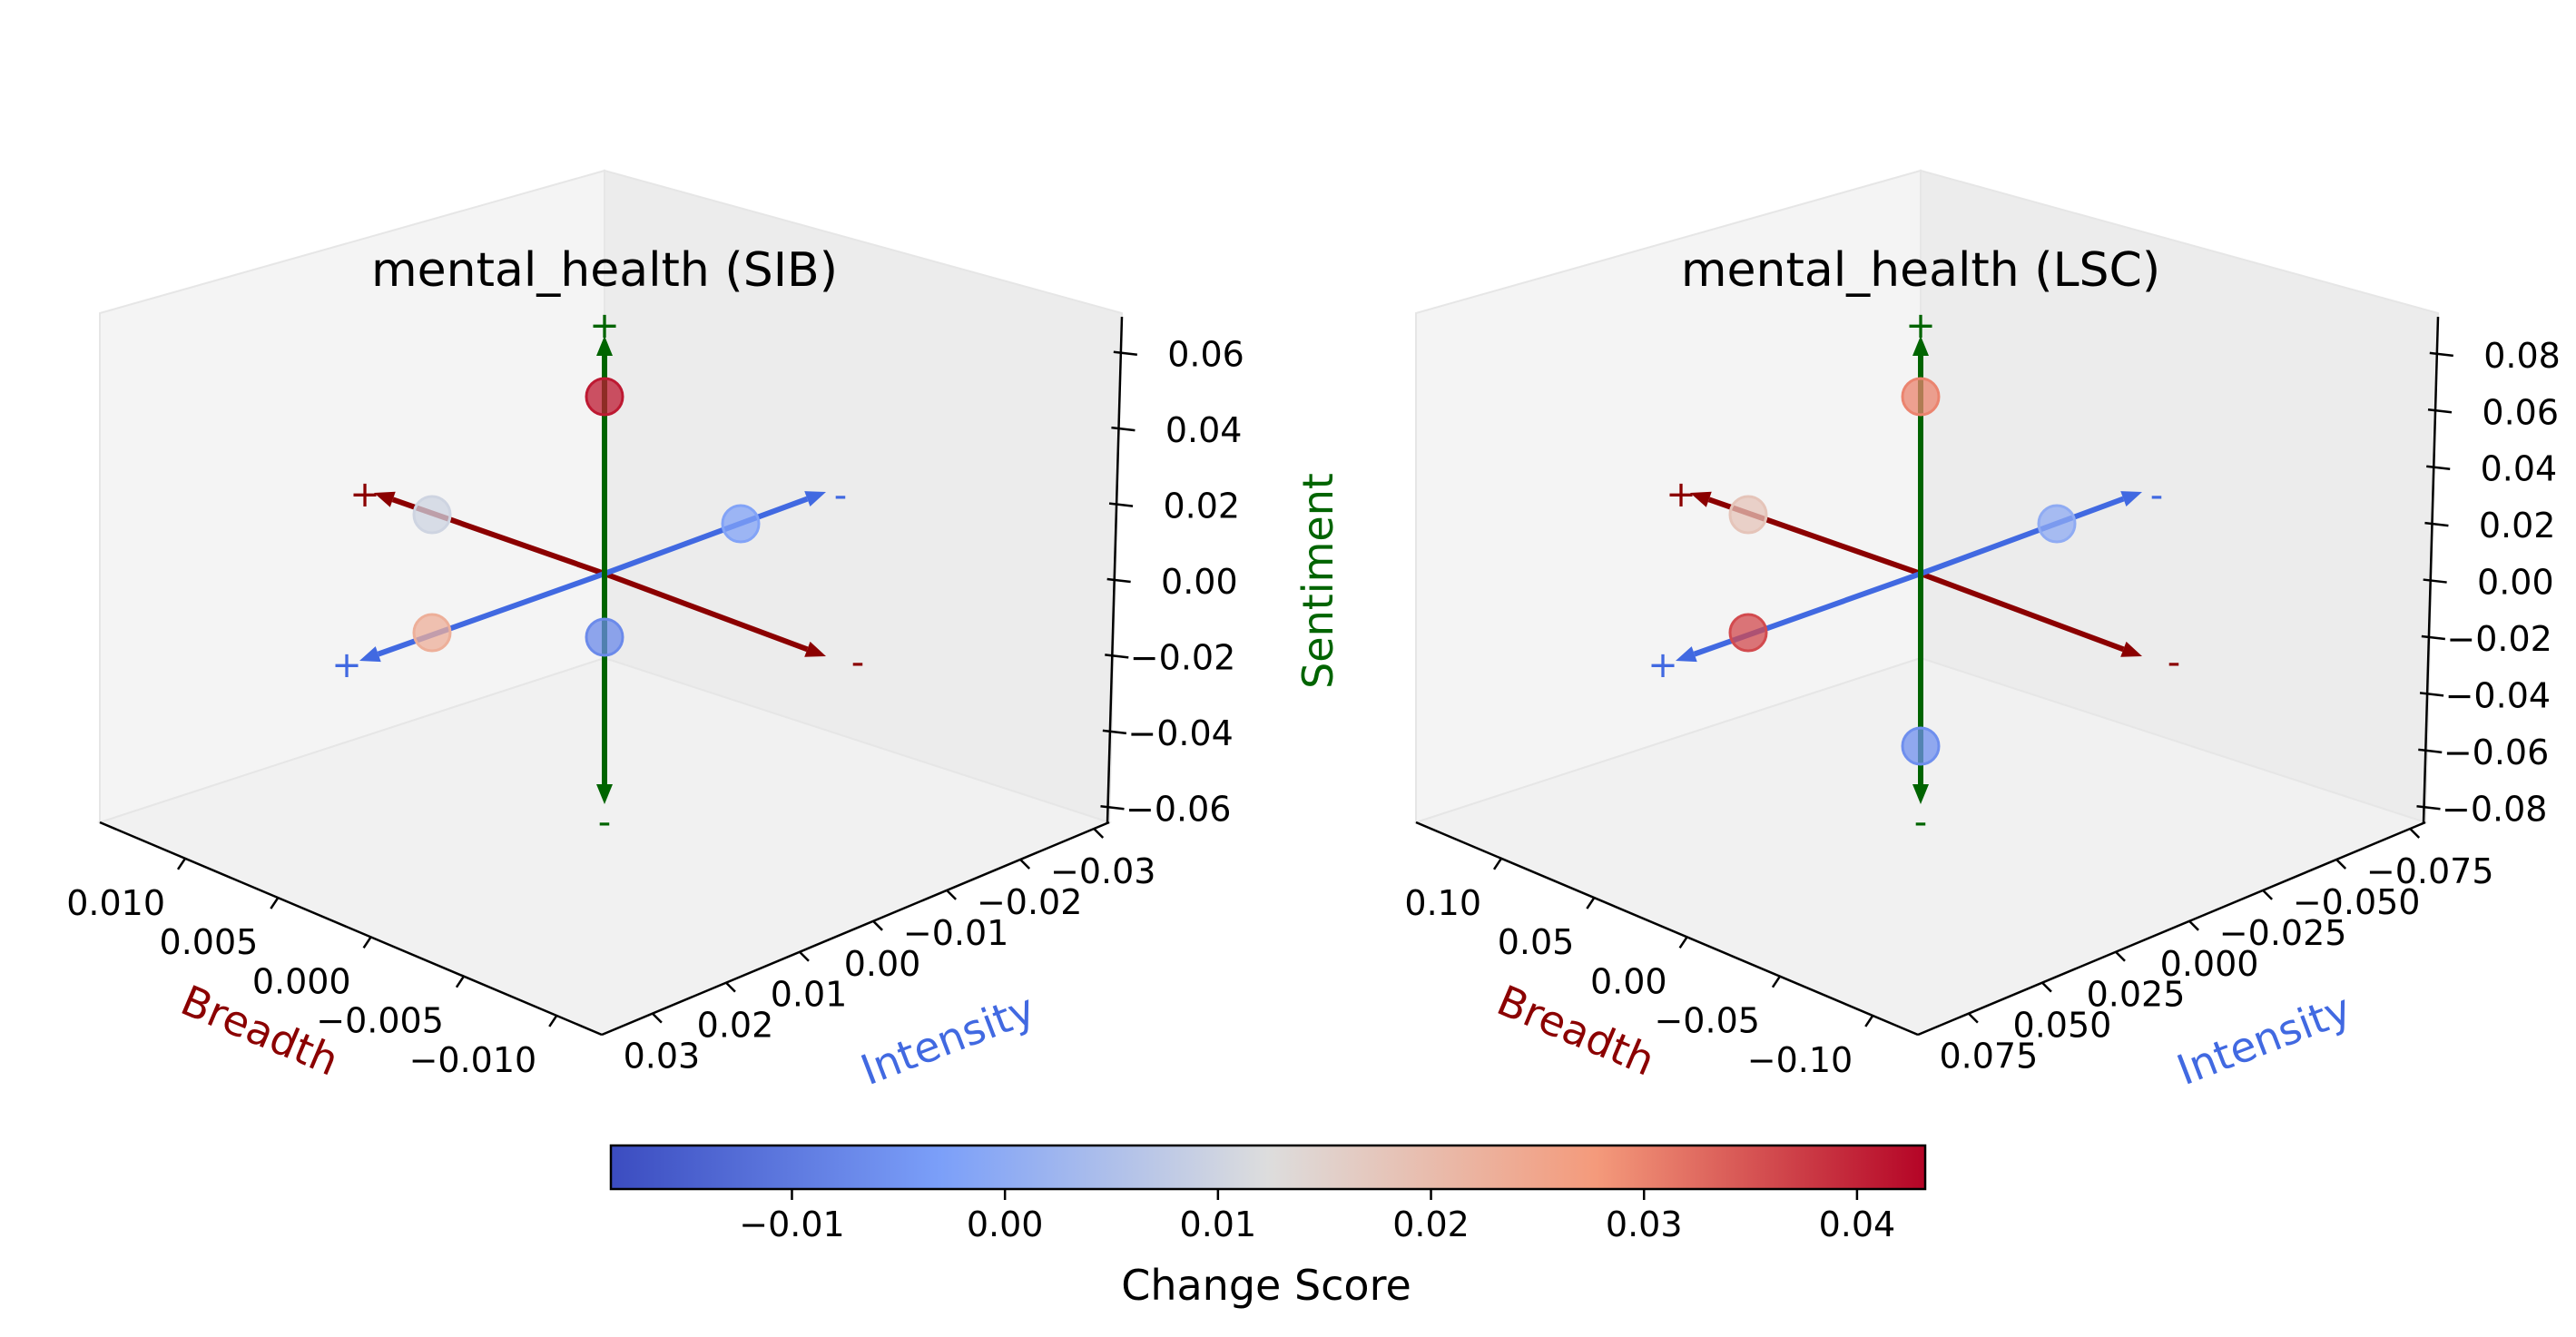 The width and height of the screenshot is (2576, 1337). What do you see at coordinates (1442, 903) in the screenshot?
I see `breadth-tick-label: 0.10` at bounding box center [1442, 903].